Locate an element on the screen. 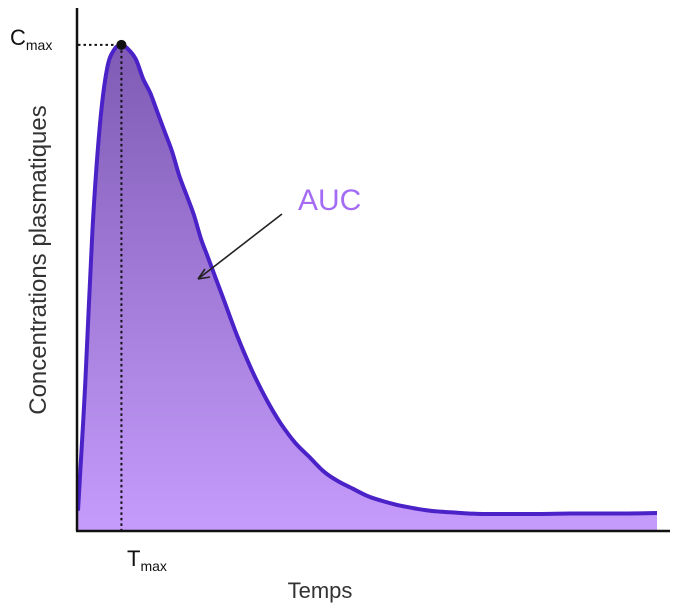  x-axis-label: Temps is located at coordinates (320, 590).